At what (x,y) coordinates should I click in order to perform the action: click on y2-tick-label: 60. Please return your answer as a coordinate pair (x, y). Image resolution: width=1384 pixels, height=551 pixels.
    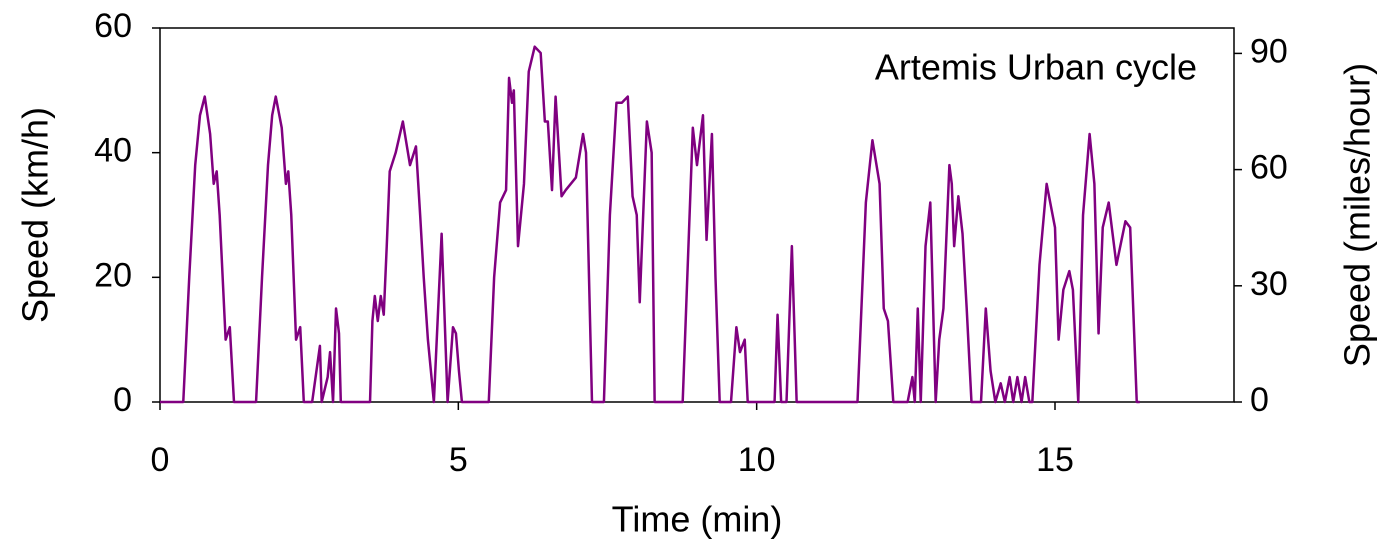
    Looking at the image, I should click on (1269, 168).